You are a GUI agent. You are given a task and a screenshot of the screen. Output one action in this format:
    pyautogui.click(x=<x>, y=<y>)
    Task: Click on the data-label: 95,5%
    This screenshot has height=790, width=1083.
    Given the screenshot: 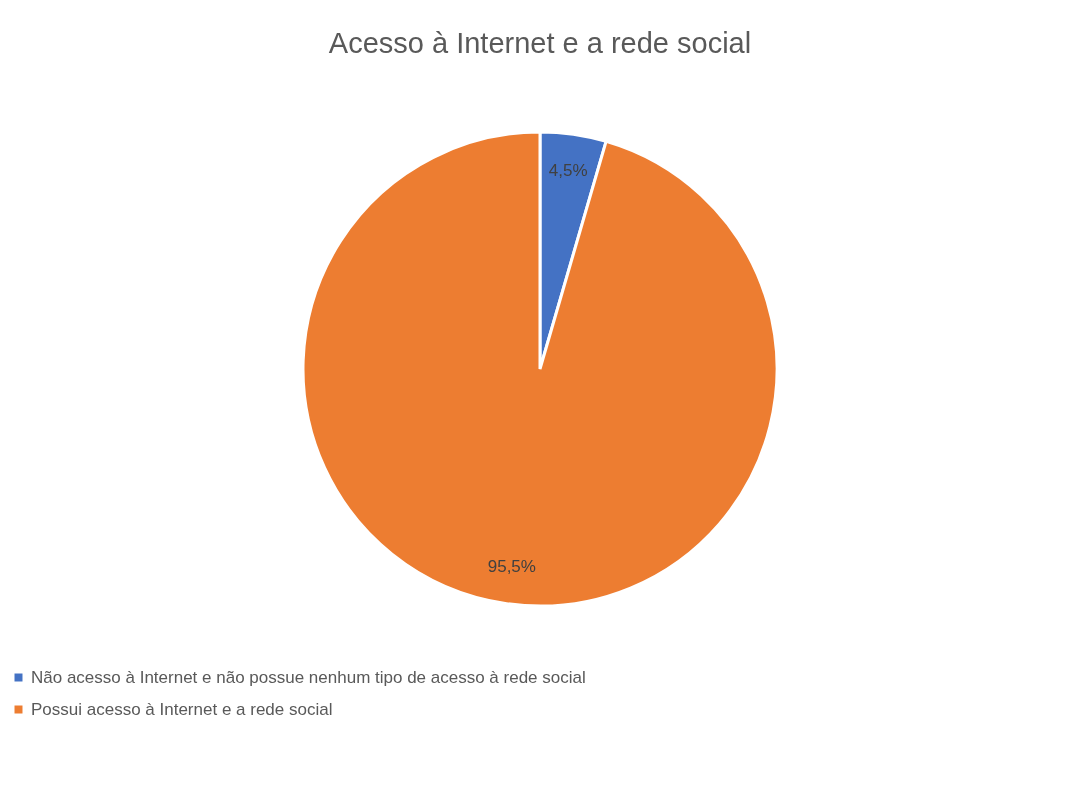 What is the action you would take?
    pyautogui.click(x=511, y=566)
    